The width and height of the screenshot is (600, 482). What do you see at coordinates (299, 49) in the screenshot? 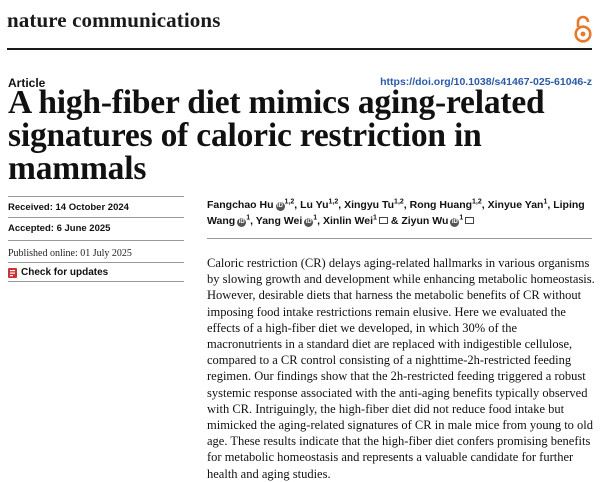
I see `header-rule` at bounding box center [299, 49].